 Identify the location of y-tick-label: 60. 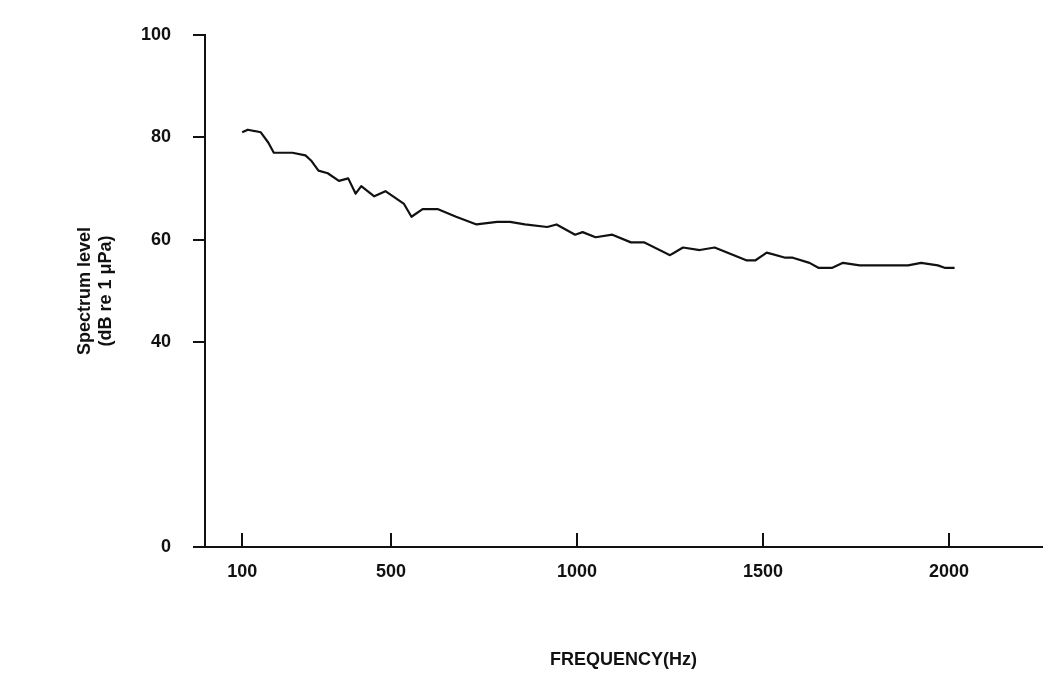
(160, 238).